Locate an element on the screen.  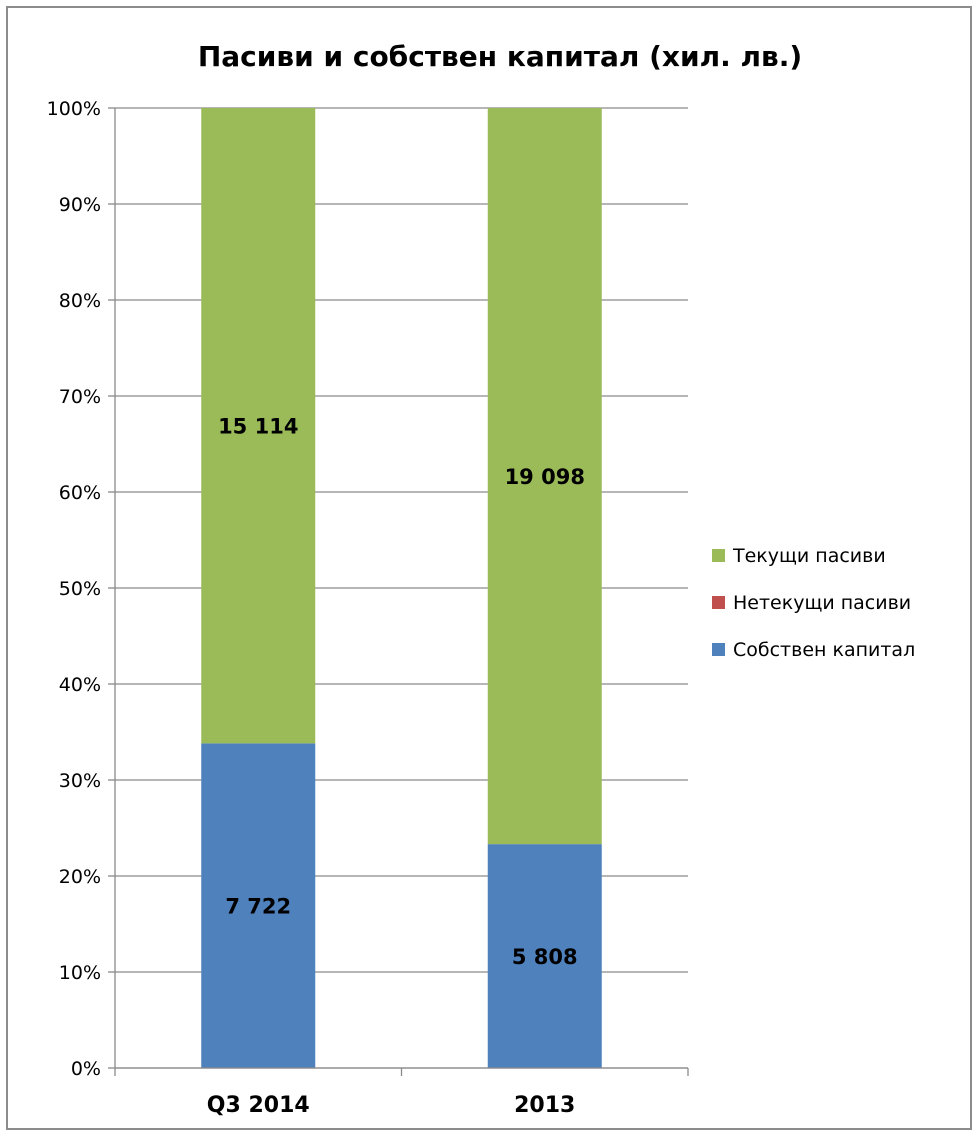
y-tick-label: 60% is located at coordinates (80, 493).